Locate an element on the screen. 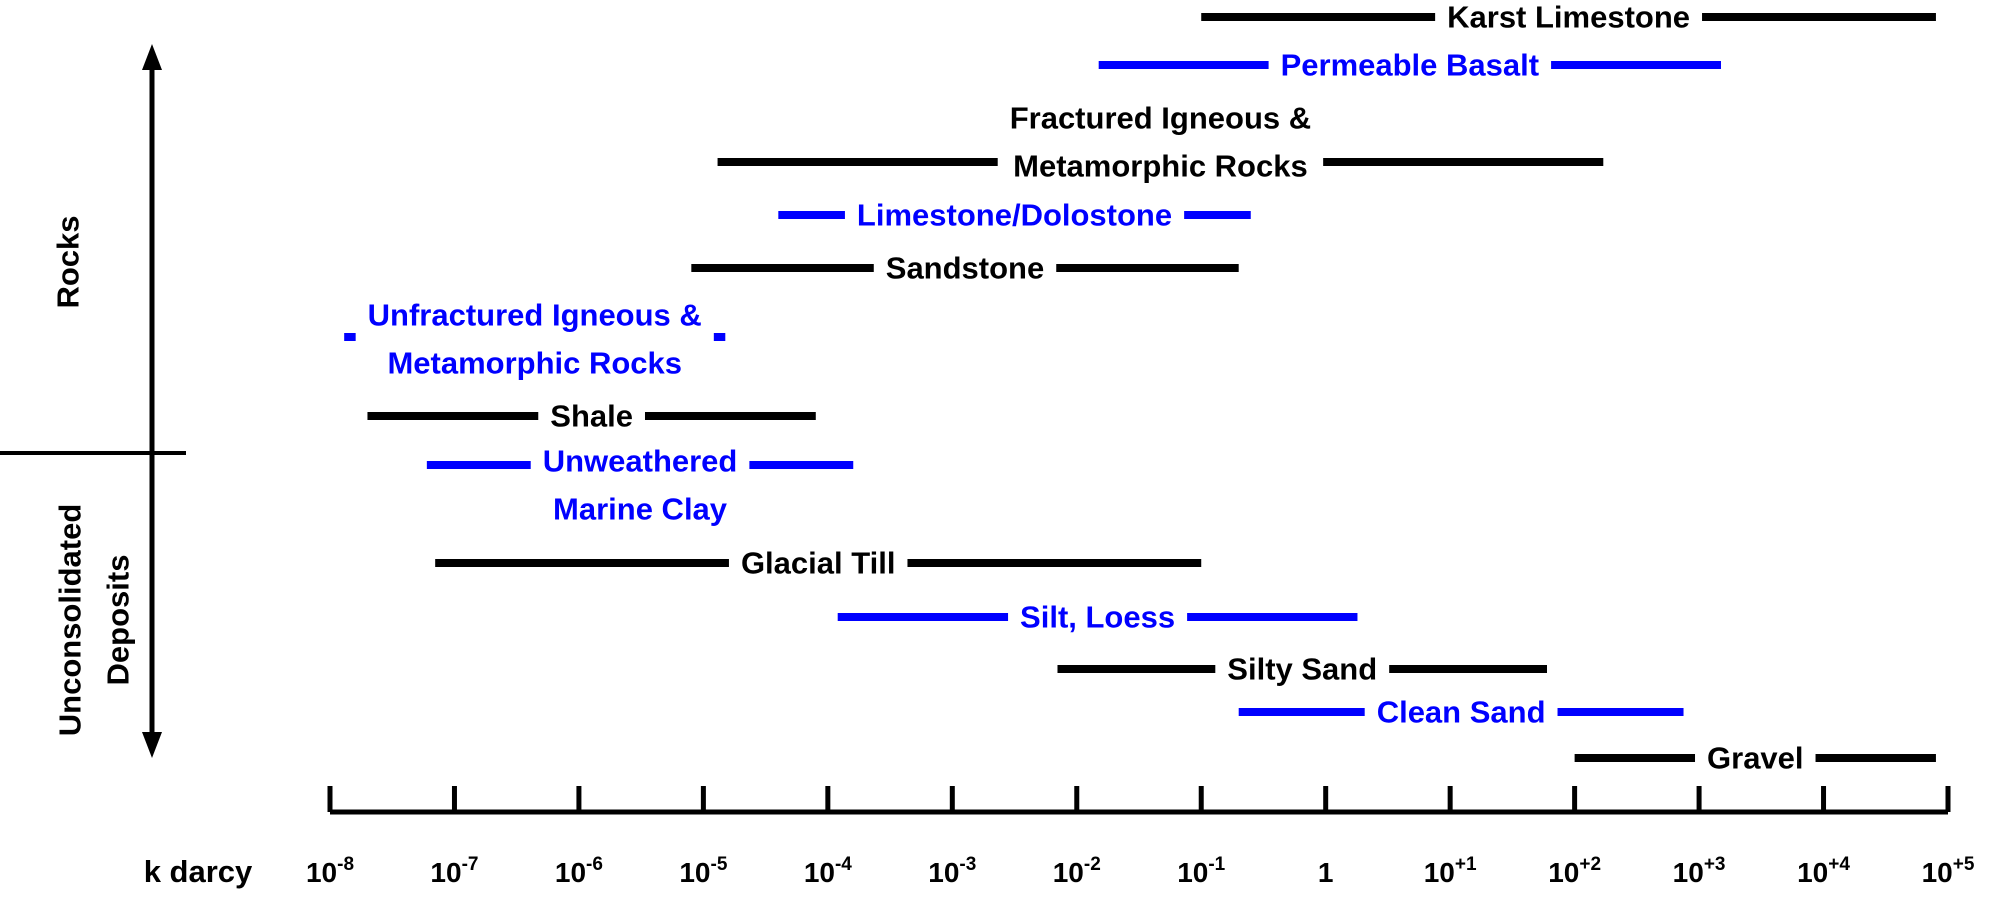 The height and width of the screenshot is (912, 1998). x-tick-label: 10+3 is located at coordinates (1699, 871).